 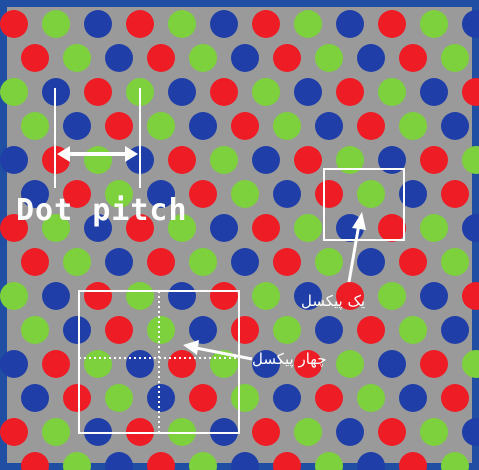 I want to click on one-pixel-label: یک پیکسل, so click(x=333, y=301).